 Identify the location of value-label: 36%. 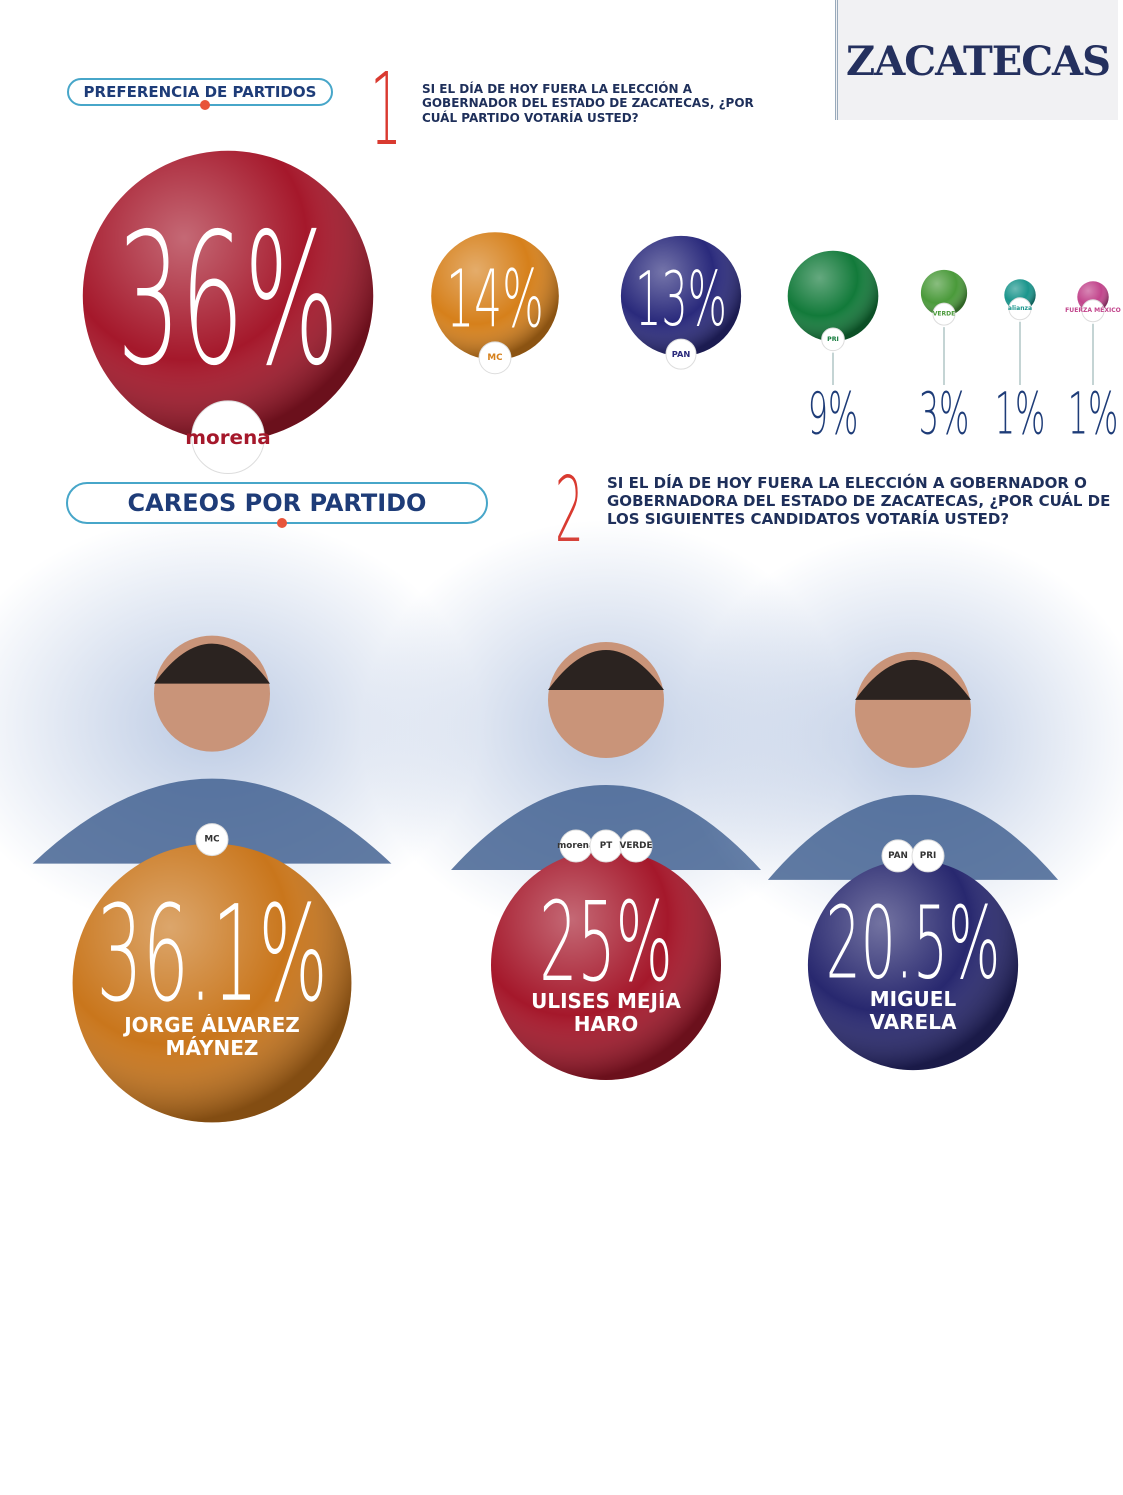
(228, 300).